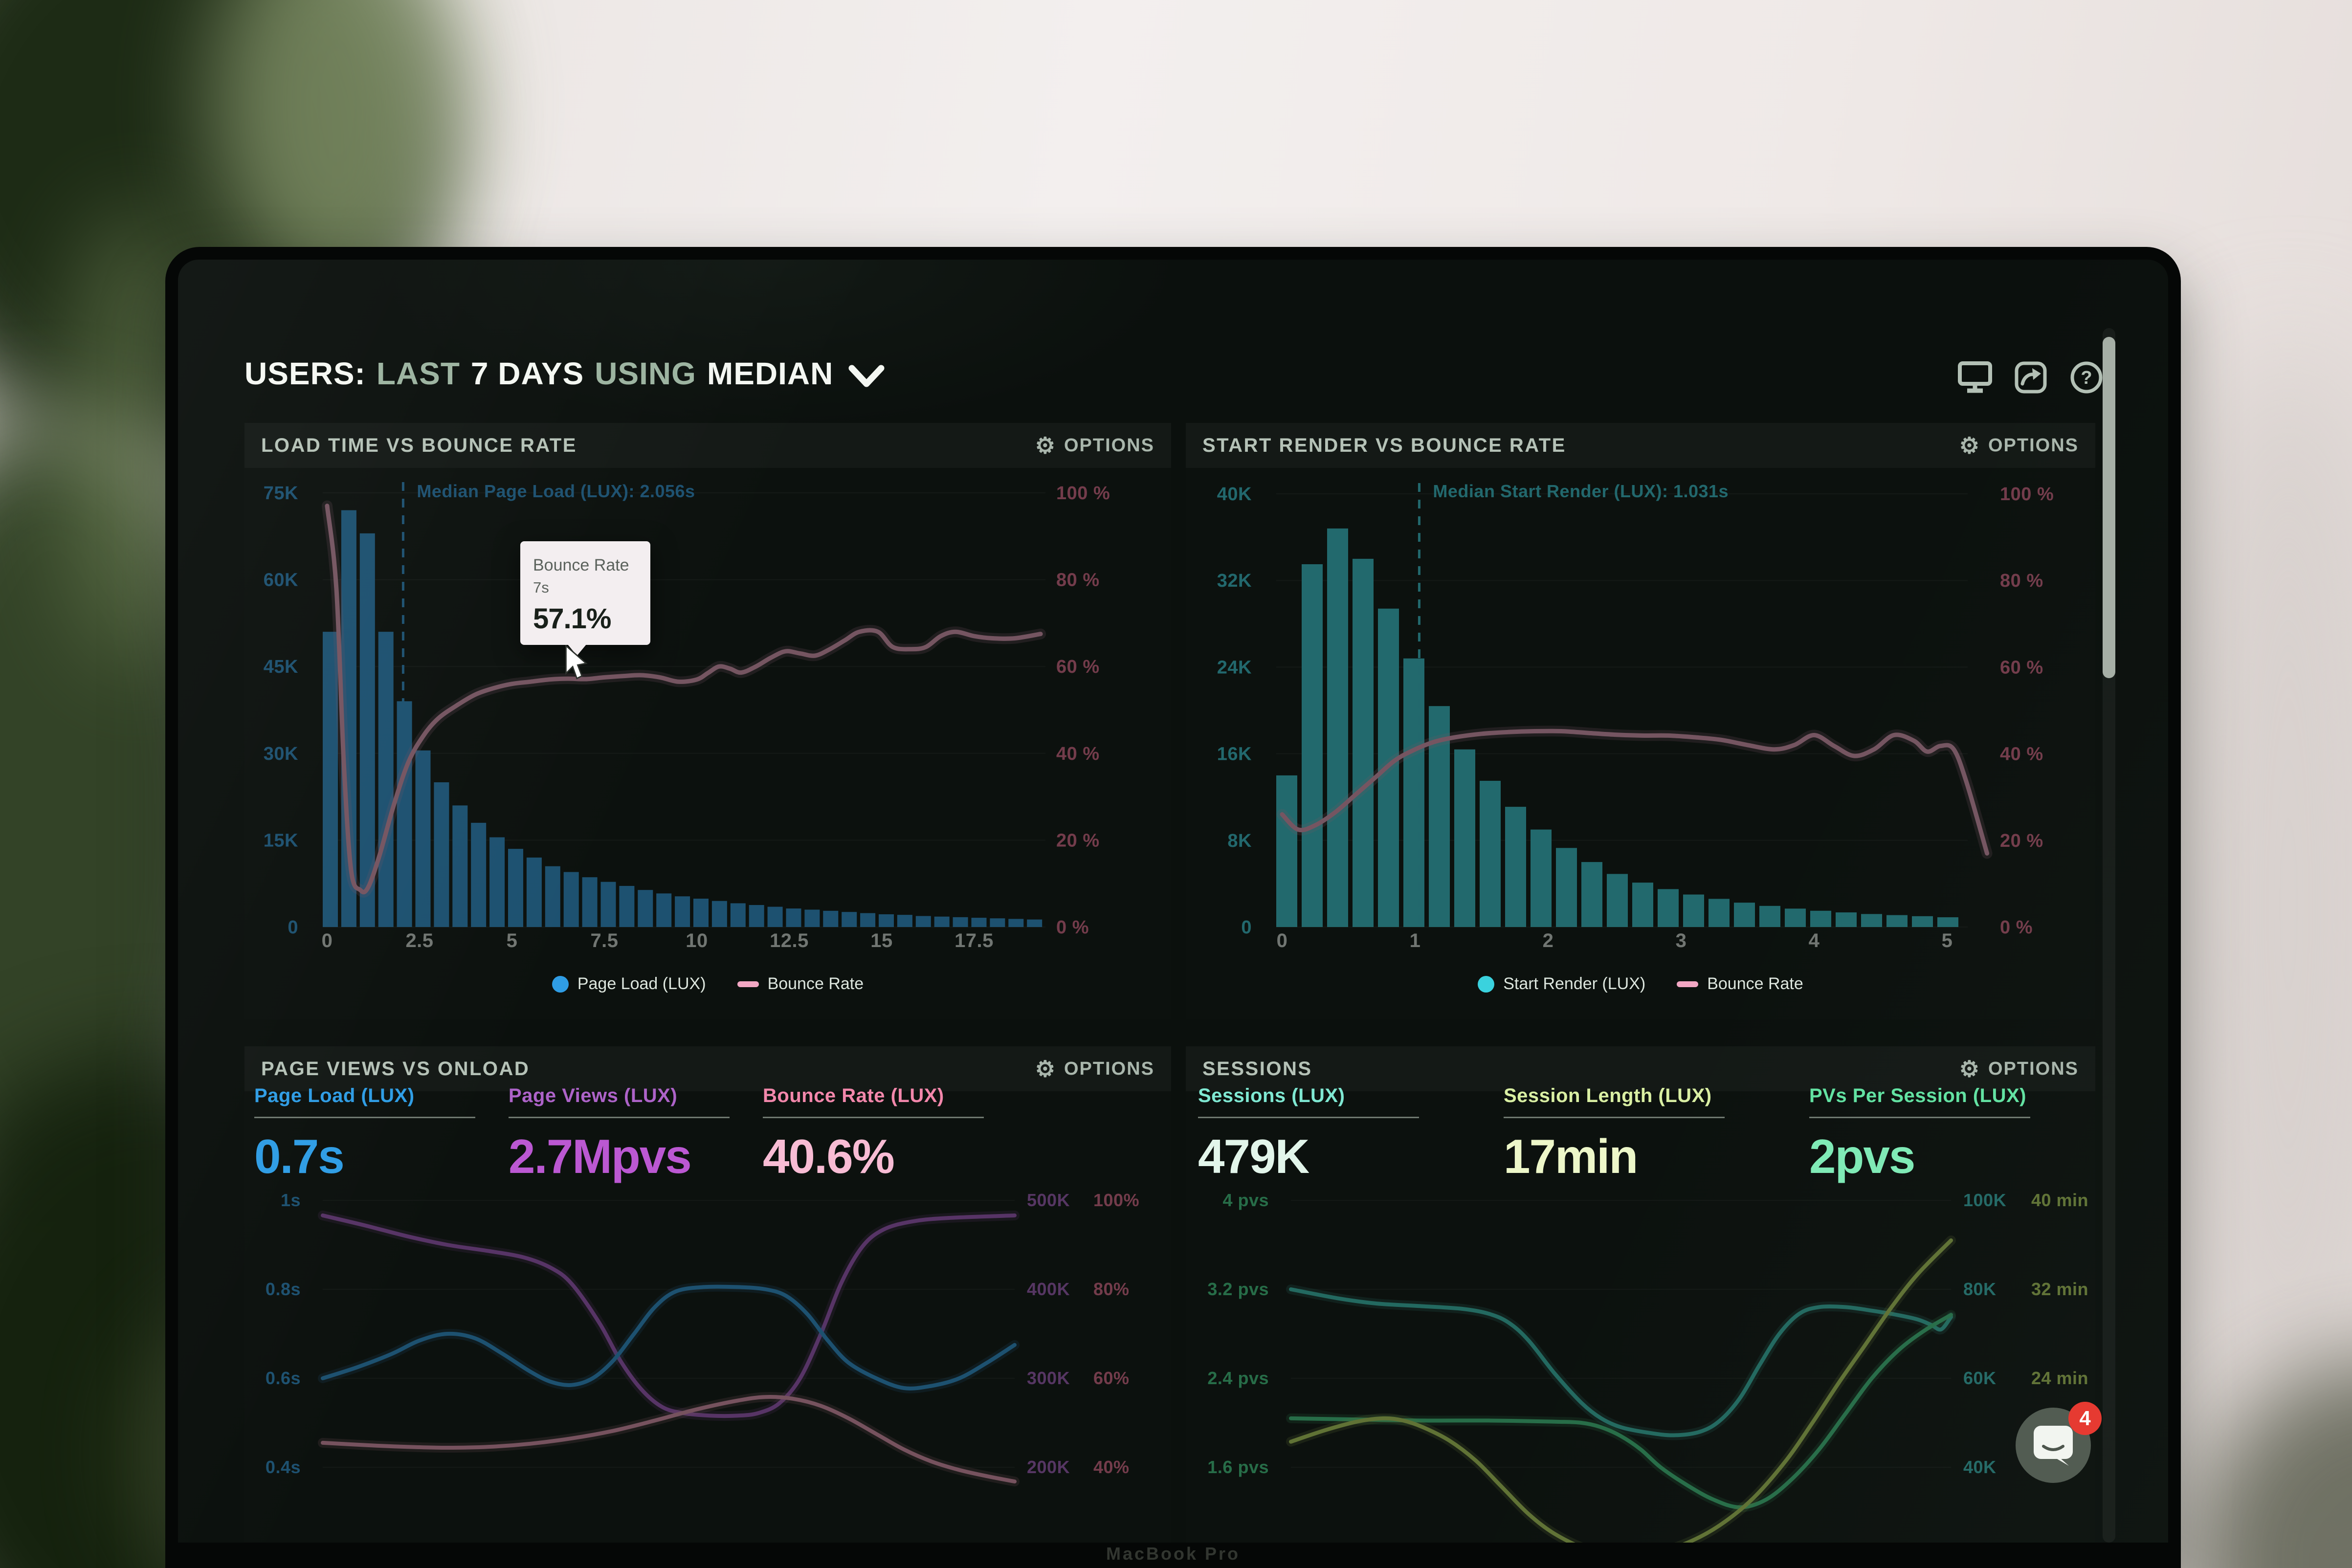 The width and height of the screenshot is (2352, 1568). I want to click on title-using: USING, so click(645, 373).